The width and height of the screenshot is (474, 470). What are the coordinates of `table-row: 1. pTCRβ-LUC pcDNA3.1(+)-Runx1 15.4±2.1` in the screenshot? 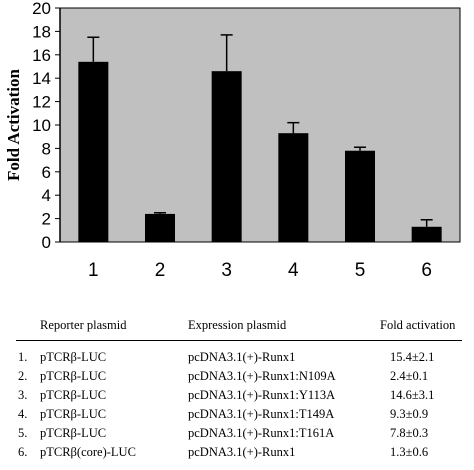 It's located at (237, 359).